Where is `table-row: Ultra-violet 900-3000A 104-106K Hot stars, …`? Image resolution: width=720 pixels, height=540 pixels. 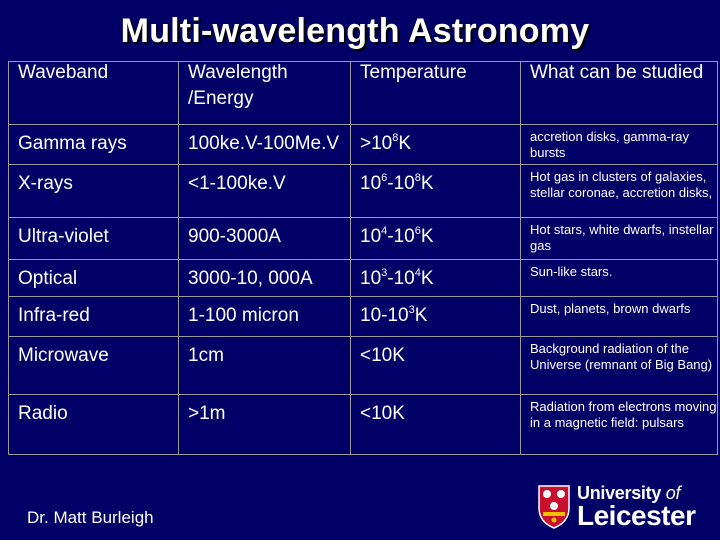 table-row: Ultra-violet 900-3000A 104-106K Hot stars, … is located at coordinates (363, 238).